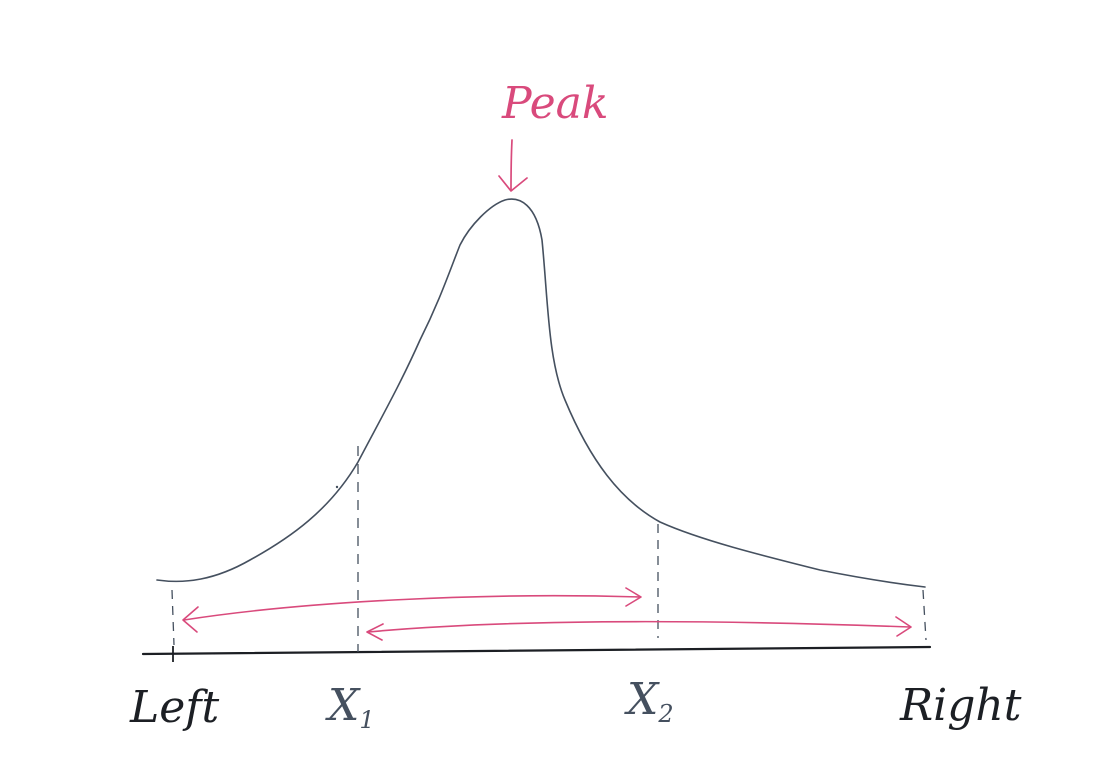  Describe the element at coordinates (343, 705) in the screenshot. I see `x1-label-main: X` at that location.